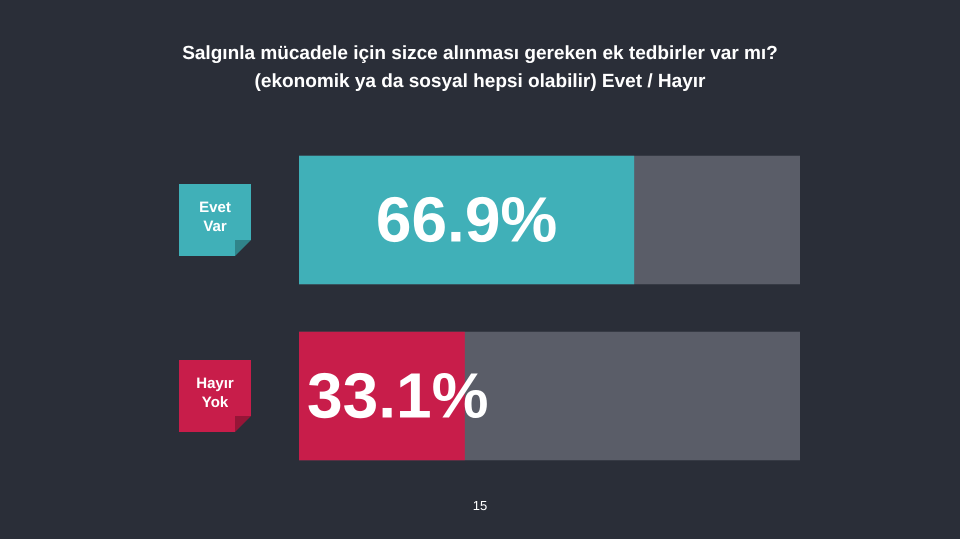  What do you see at coordinates (215, 217) in the screenshot?
I see `y-tick-label: Evet Var` at bounding box center [215, 217].